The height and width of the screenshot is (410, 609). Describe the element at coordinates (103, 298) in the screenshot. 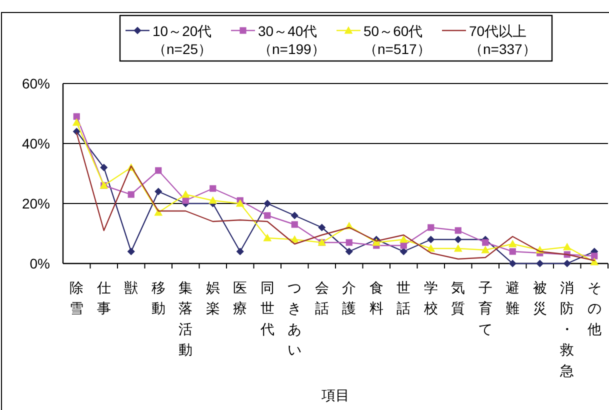

I see `x-tick-label: 仕事` at that location.